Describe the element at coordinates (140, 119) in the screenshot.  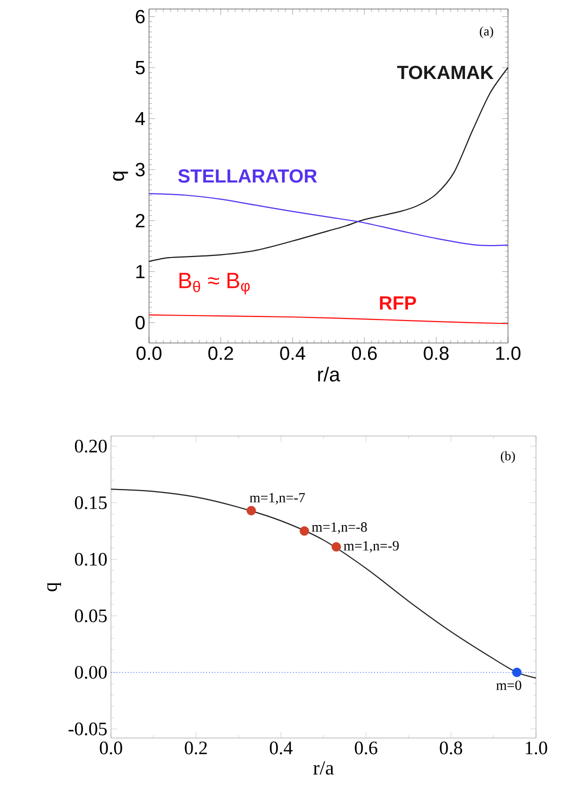
I see `y-tick-label: 4` at that location.